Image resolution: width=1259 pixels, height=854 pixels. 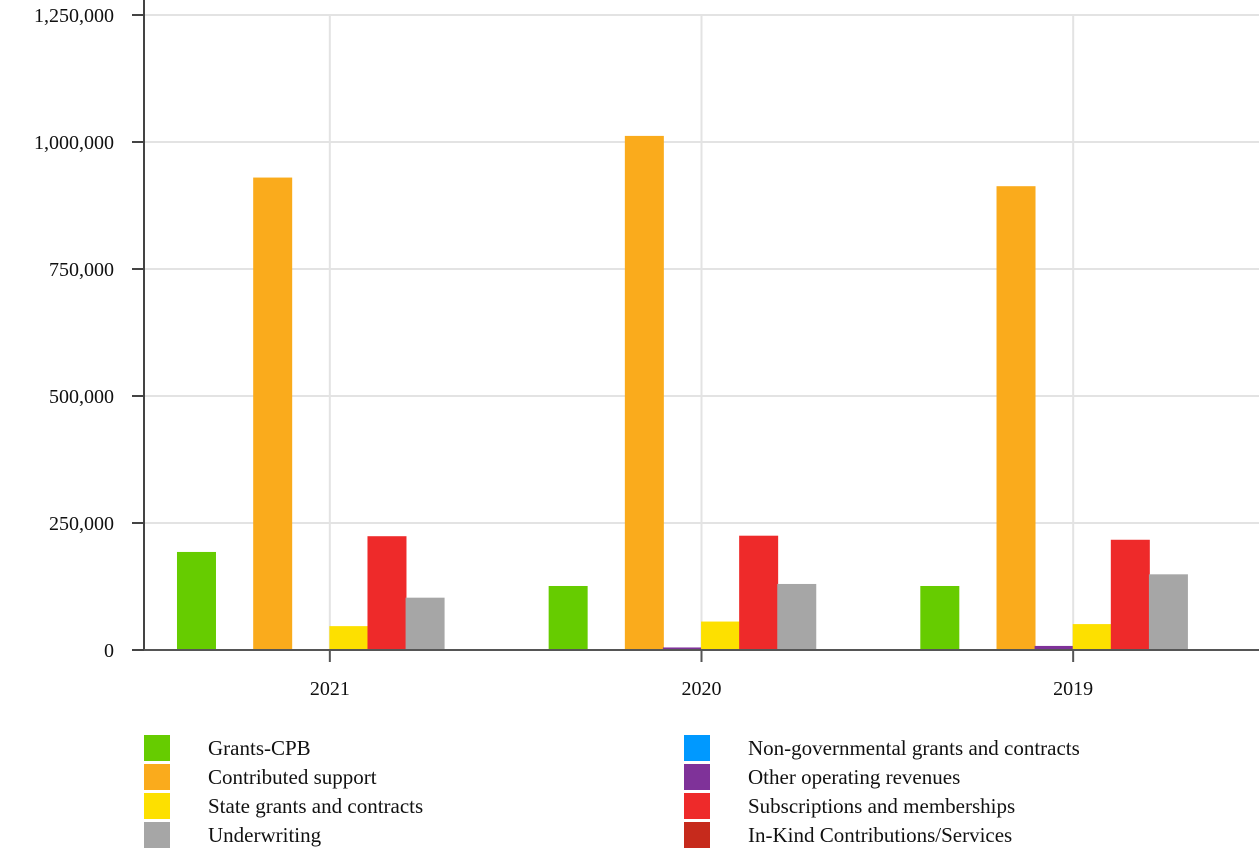 What do you see at coordinates (74, 143) in the screenshot?
I see `y-tick-label: 1,000,000` at bounding box center [74, 143].